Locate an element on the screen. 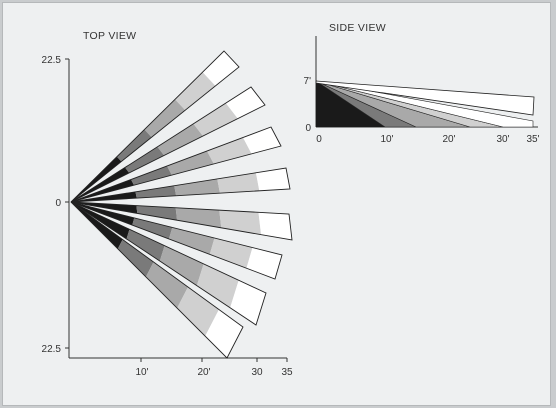 The image size is (556, 408). side-view-x-label-35: 35' is located at coordinates (532, 139).